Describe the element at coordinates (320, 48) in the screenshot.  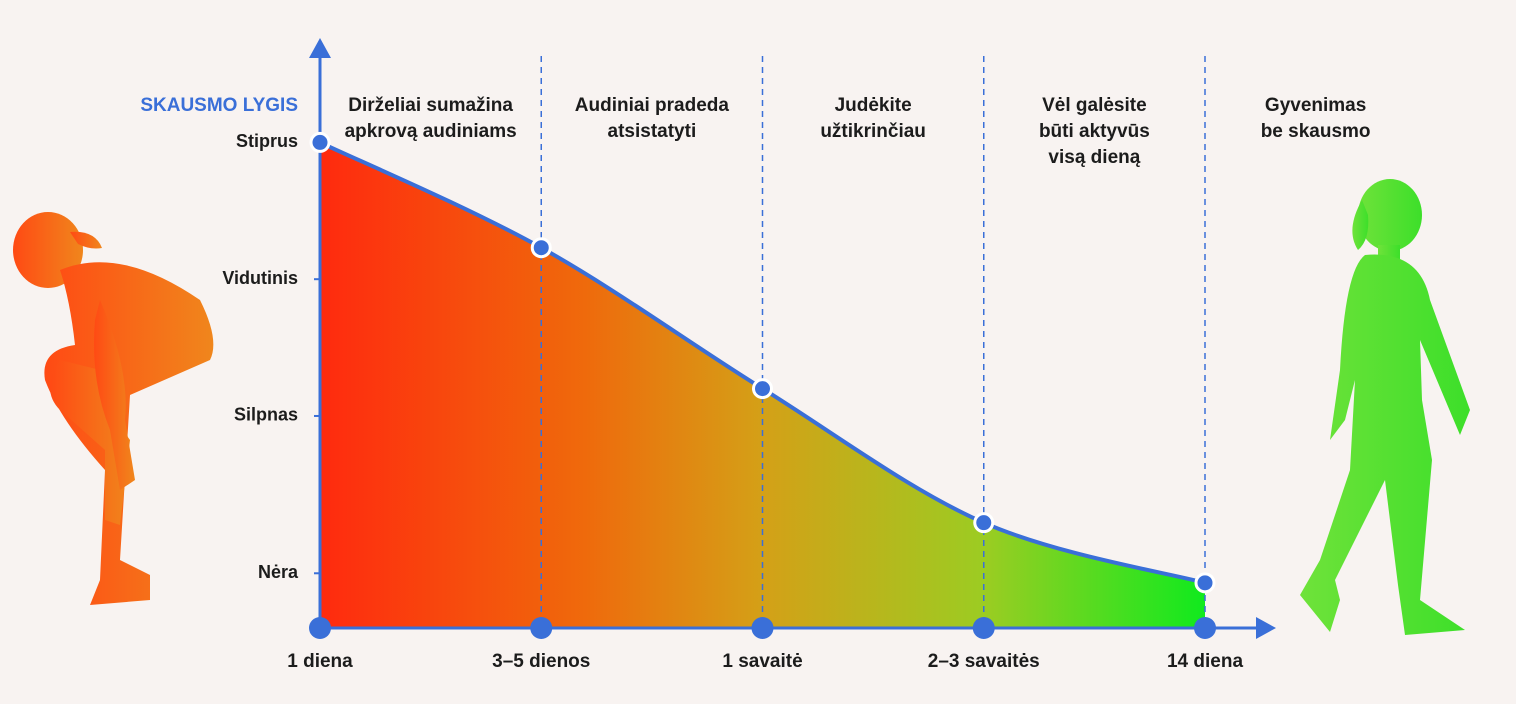
I see `y-axis-arrow` at that location.